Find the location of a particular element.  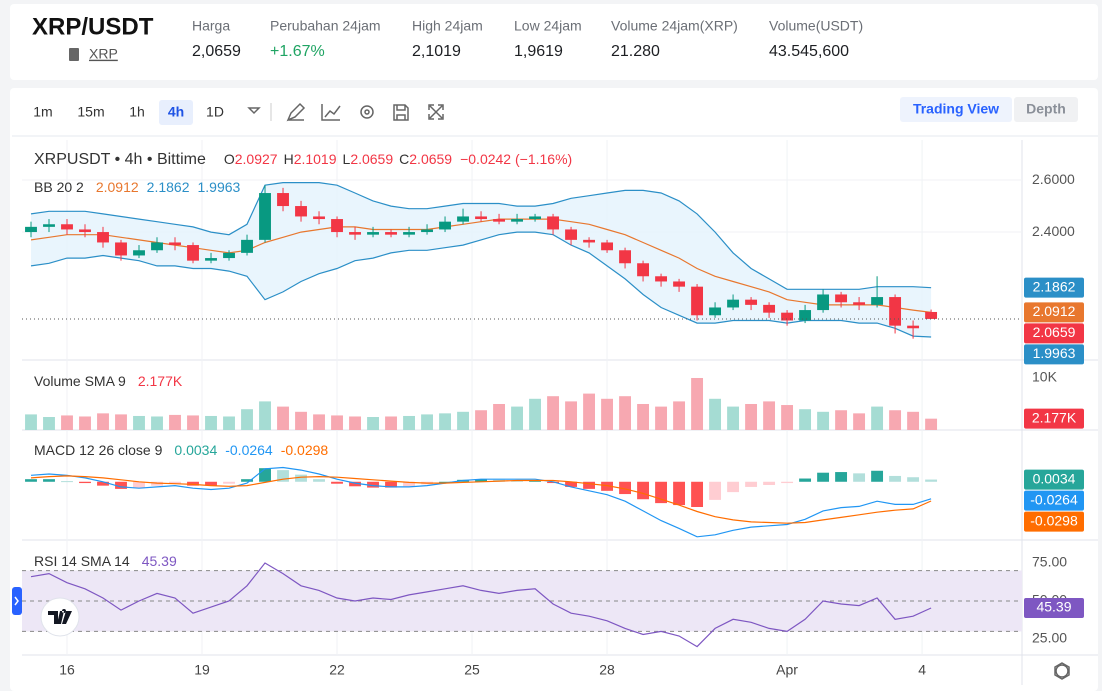

draw-icon is located at coordinates (296, 112).